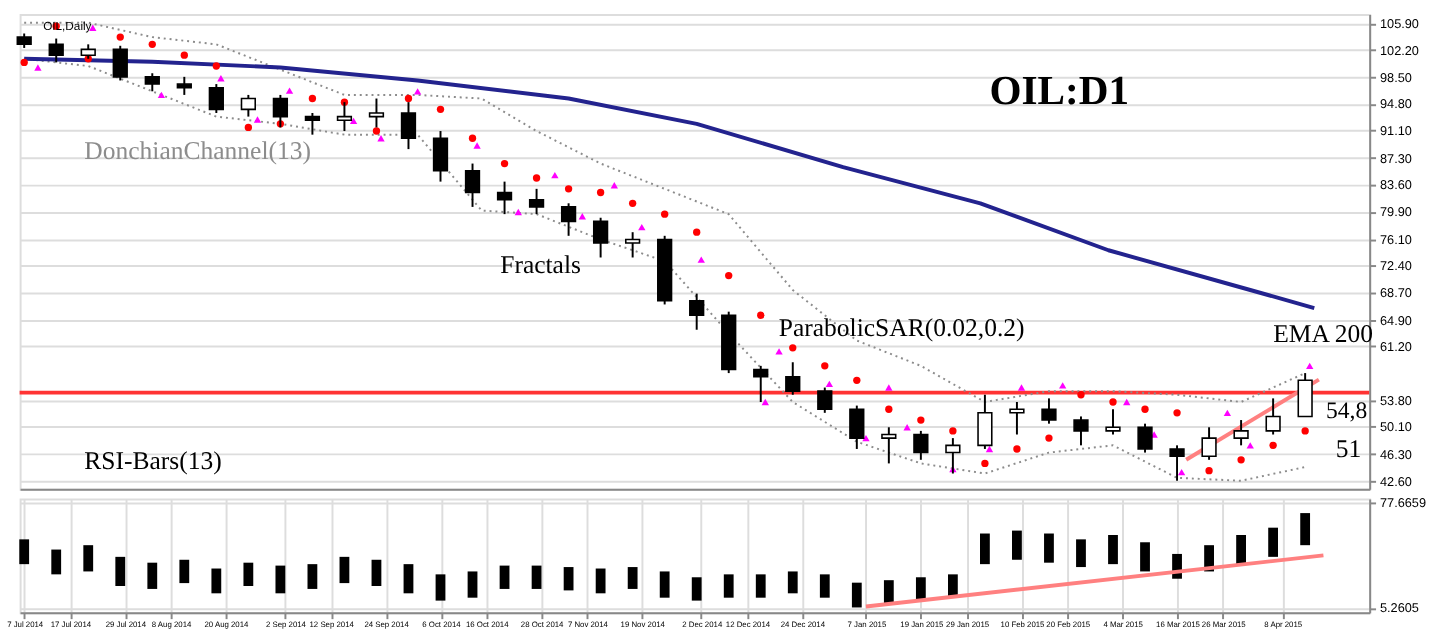  I want to click on series-label: ParabolicSAR(0.02,0.2), so click(901, 327).